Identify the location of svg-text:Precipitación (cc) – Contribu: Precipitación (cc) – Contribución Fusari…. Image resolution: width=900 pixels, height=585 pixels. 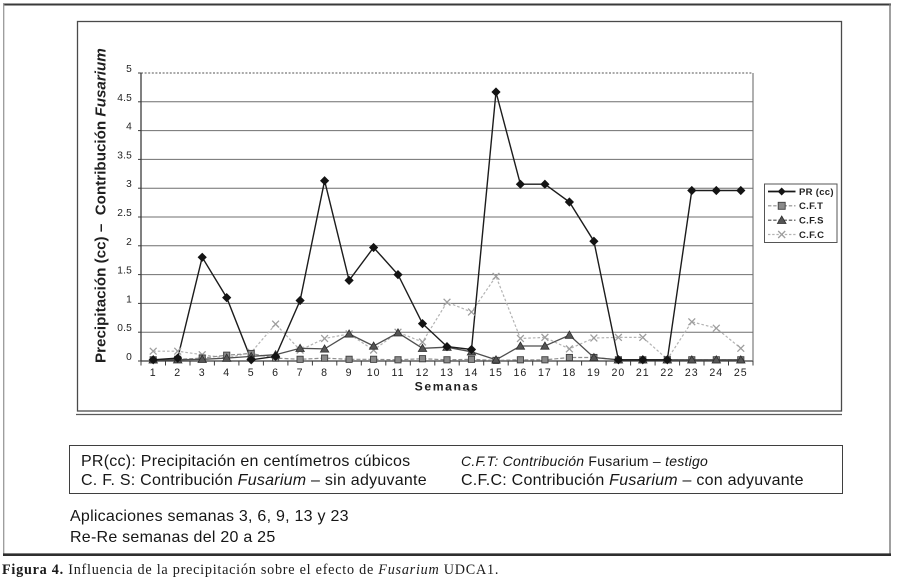
(101, 205).